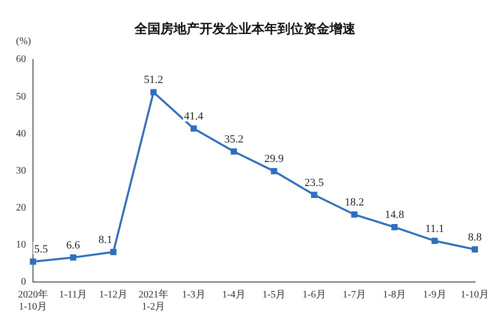 This screenshot has width=500, height=324. I want to click on data-label: 14.8, so click(394, 215).